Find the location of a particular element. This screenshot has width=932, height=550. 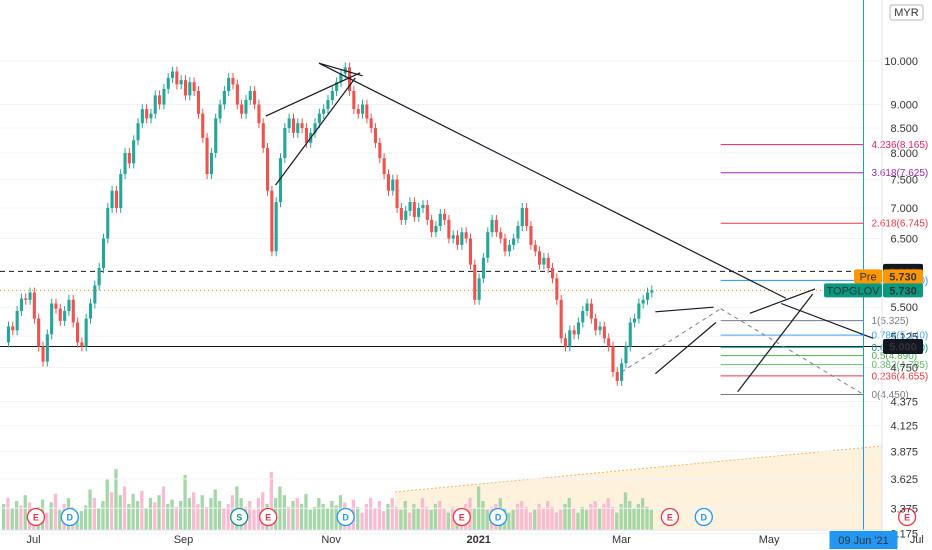

pre-price-tag is located at coordinates (903, 276).